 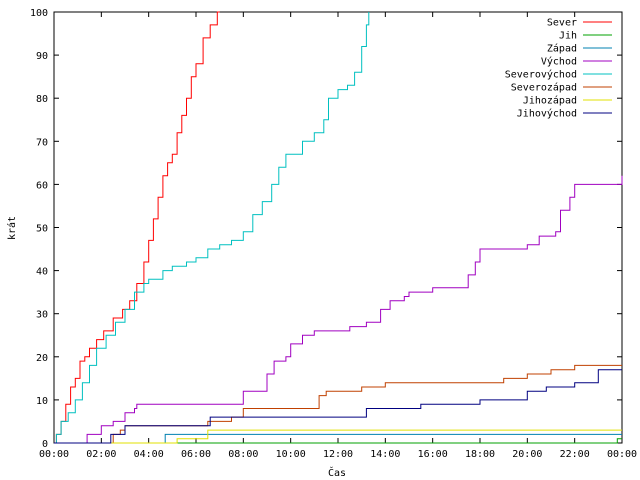 I want to click on y-tick-label: 0, so click(x=45, y=444).